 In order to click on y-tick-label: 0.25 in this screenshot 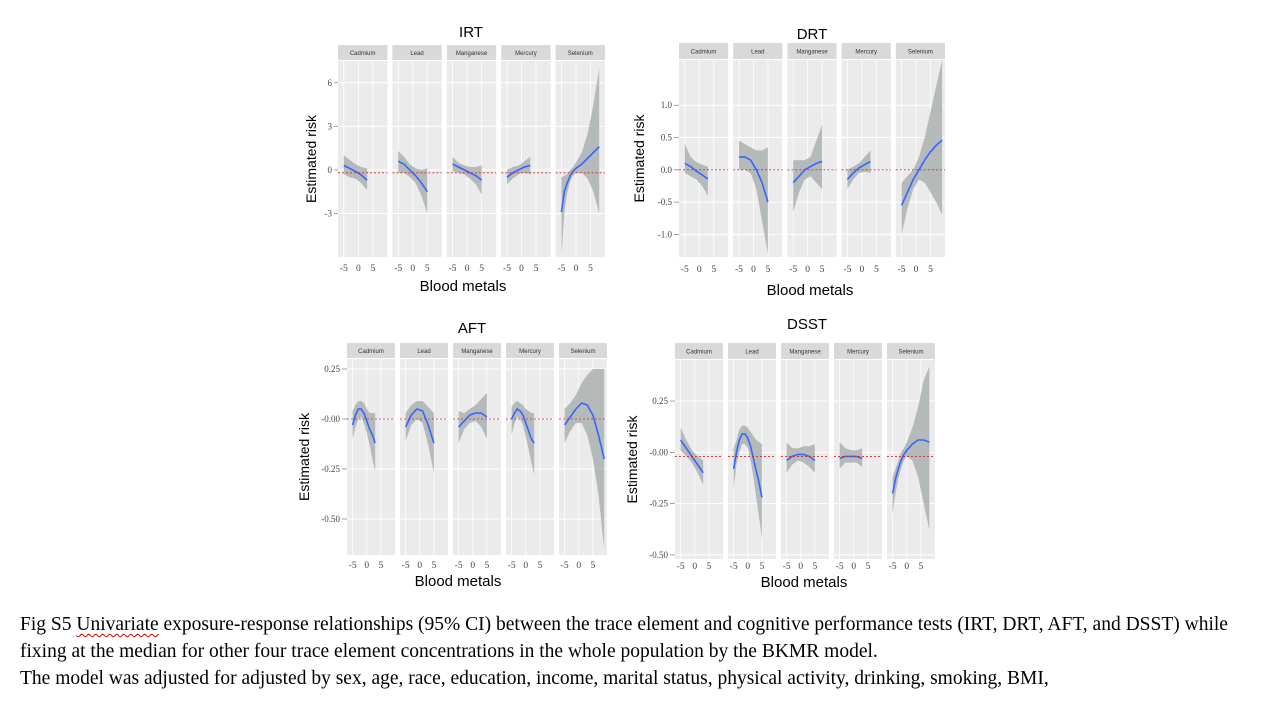, I will do `click(332, 369)`.